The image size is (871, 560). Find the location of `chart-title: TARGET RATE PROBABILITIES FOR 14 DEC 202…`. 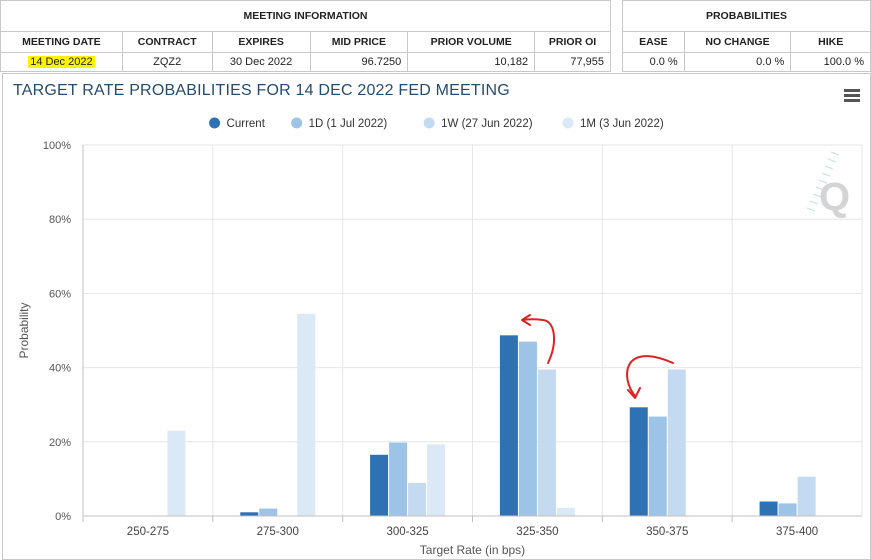

chart-title: TARGET RATE PROBABILITIES FOR 14 DEC 202… is located at coordinates (261, 90).